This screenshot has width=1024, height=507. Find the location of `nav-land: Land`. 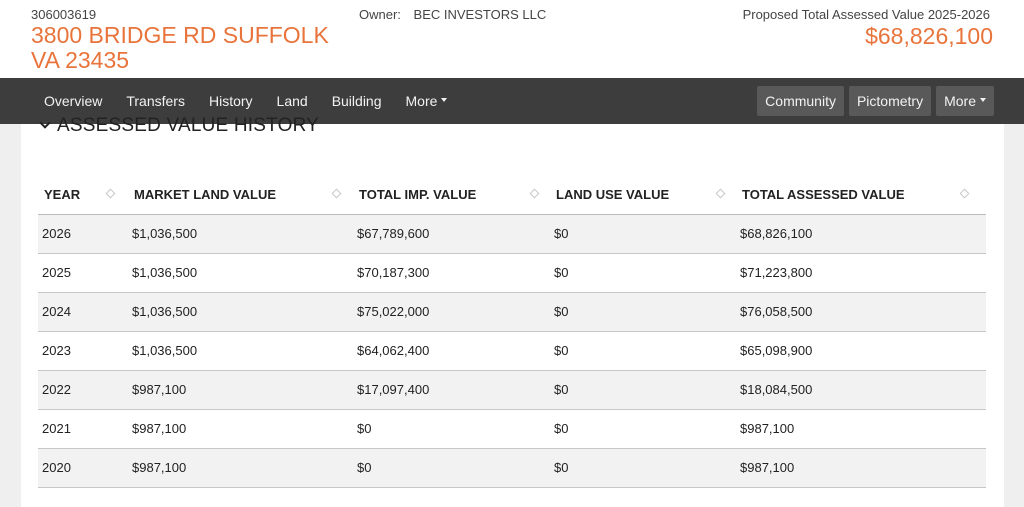

nav-land: Land is located at coordinates (292, 101).